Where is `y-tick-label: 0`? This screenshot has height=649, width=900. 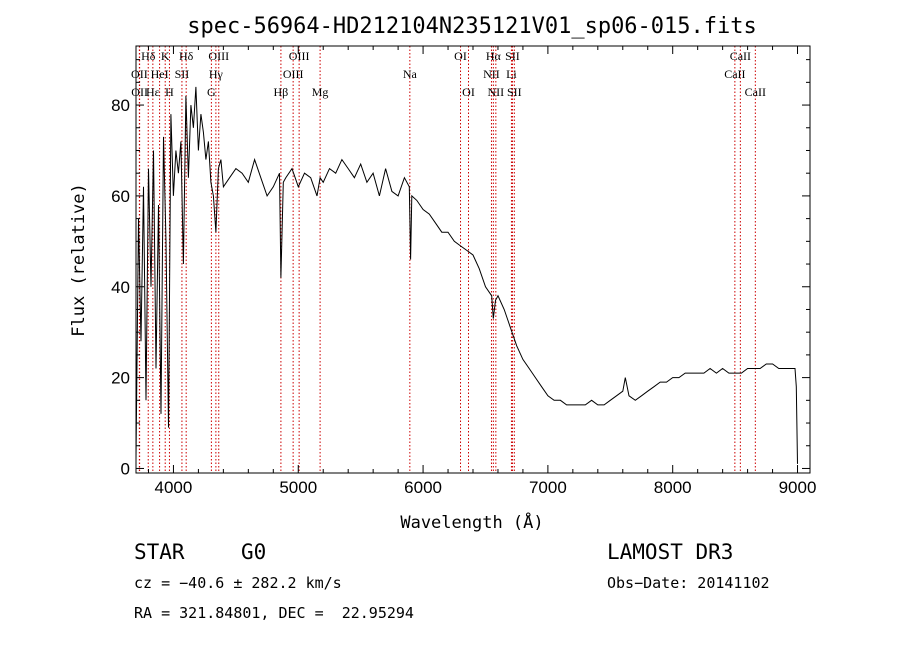
y-tick-label: 0 is located at coordinates (125, 468).